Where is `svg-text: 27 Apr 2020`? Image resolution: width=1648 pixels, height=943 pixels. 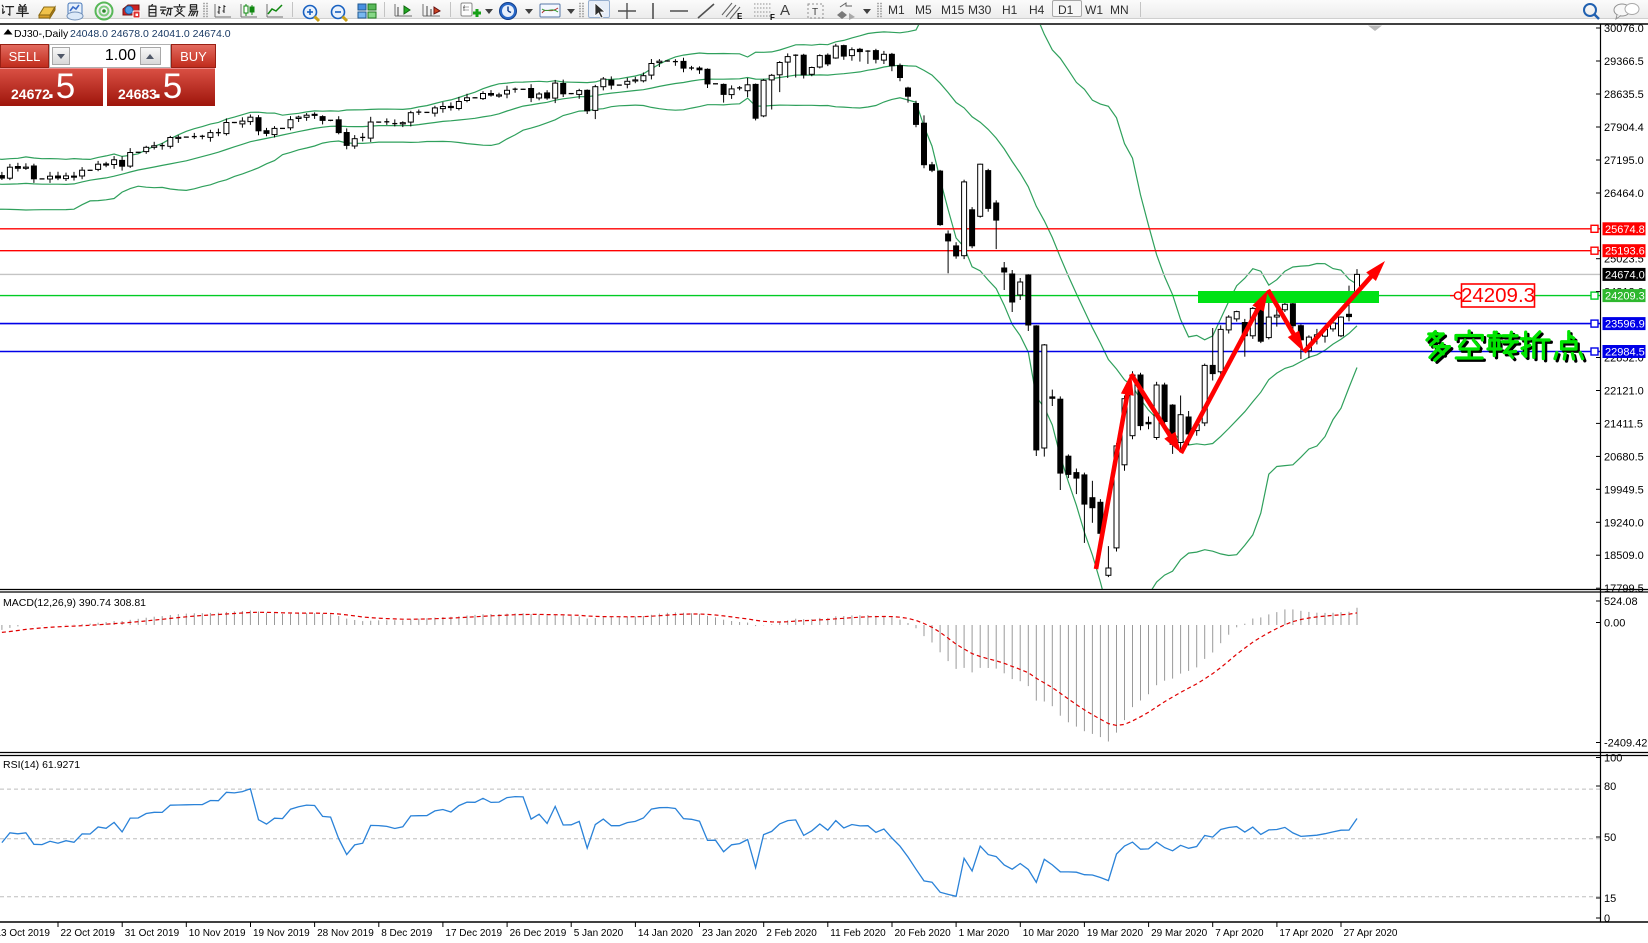
svg-text: 27 Apr 2020 is located at coordinates (1371, 933).